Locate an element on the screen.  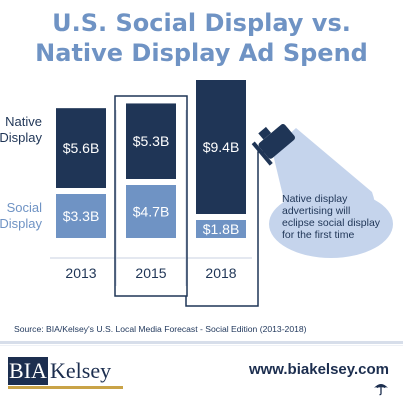
annotation-line-1: Native display is located at coordinates (315, 199).